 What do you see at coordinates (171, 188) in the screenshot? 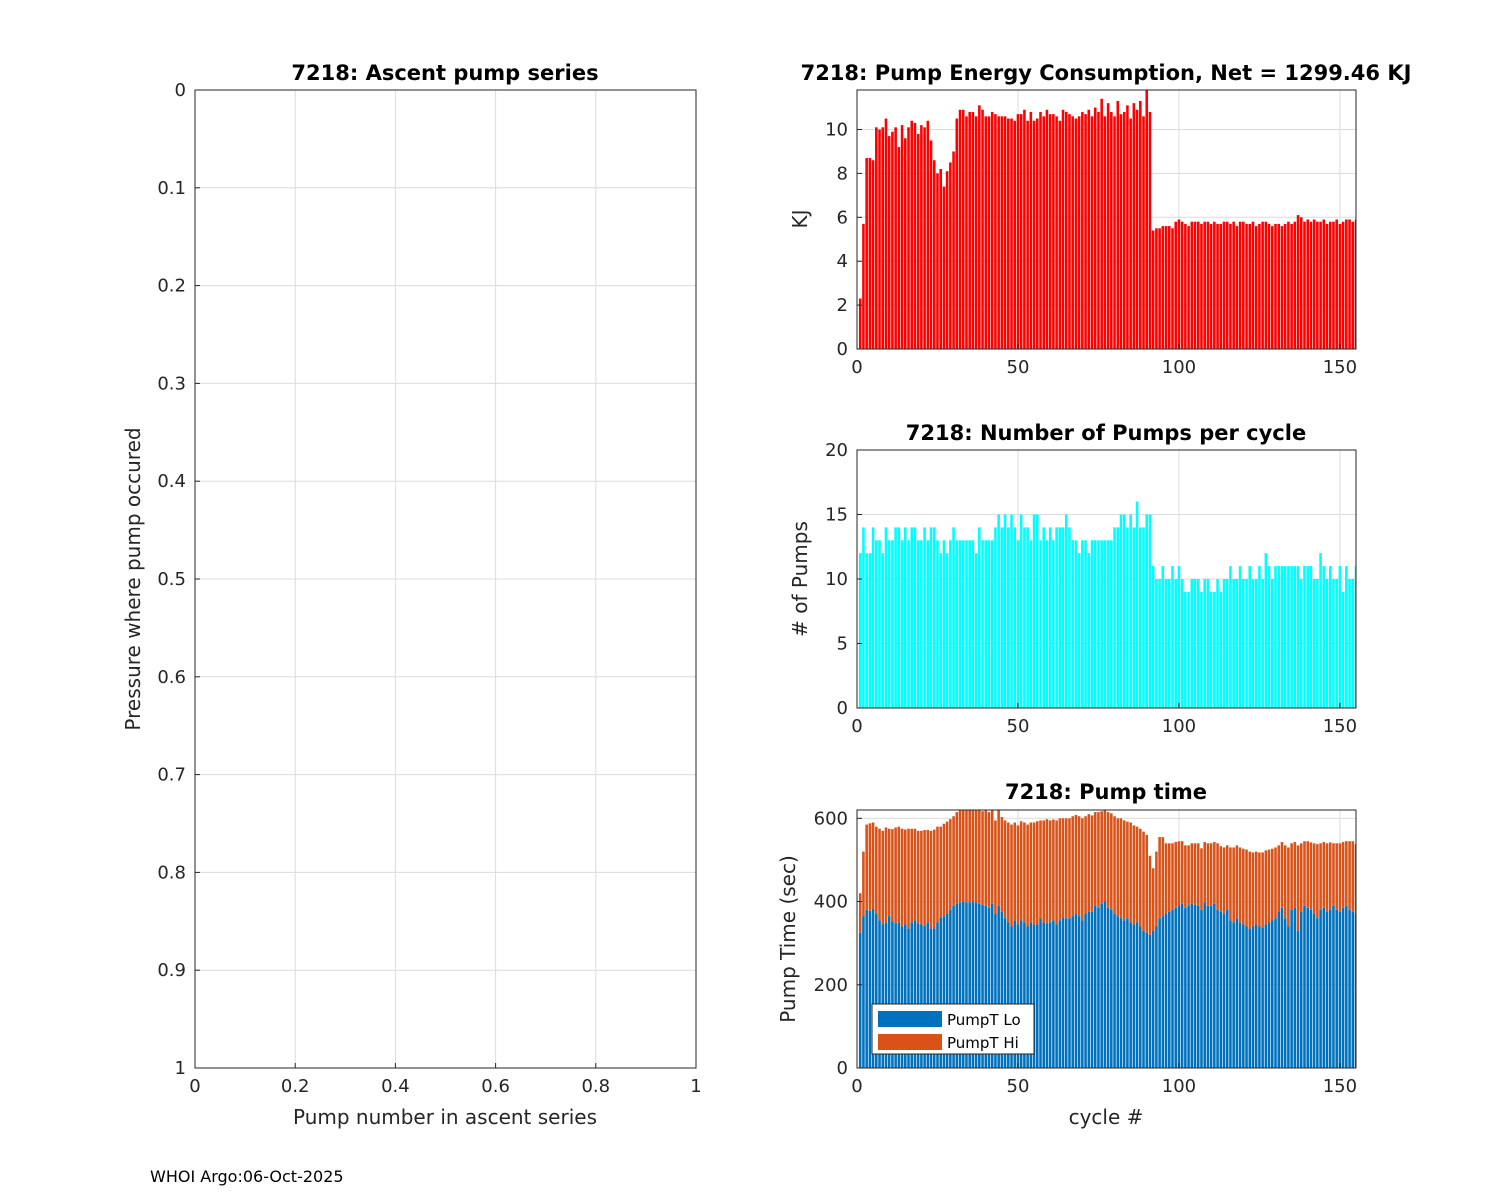
I see `ascent-ytick-label: 0.1` at bounding box center [171, 188].